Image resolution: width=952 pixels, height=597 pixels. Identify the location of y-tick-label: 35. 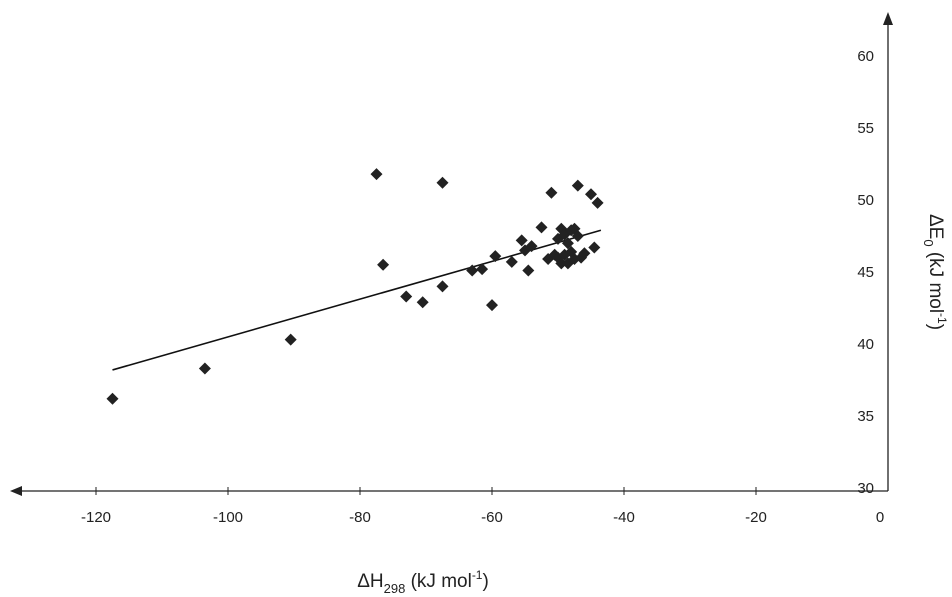
(865, 416).